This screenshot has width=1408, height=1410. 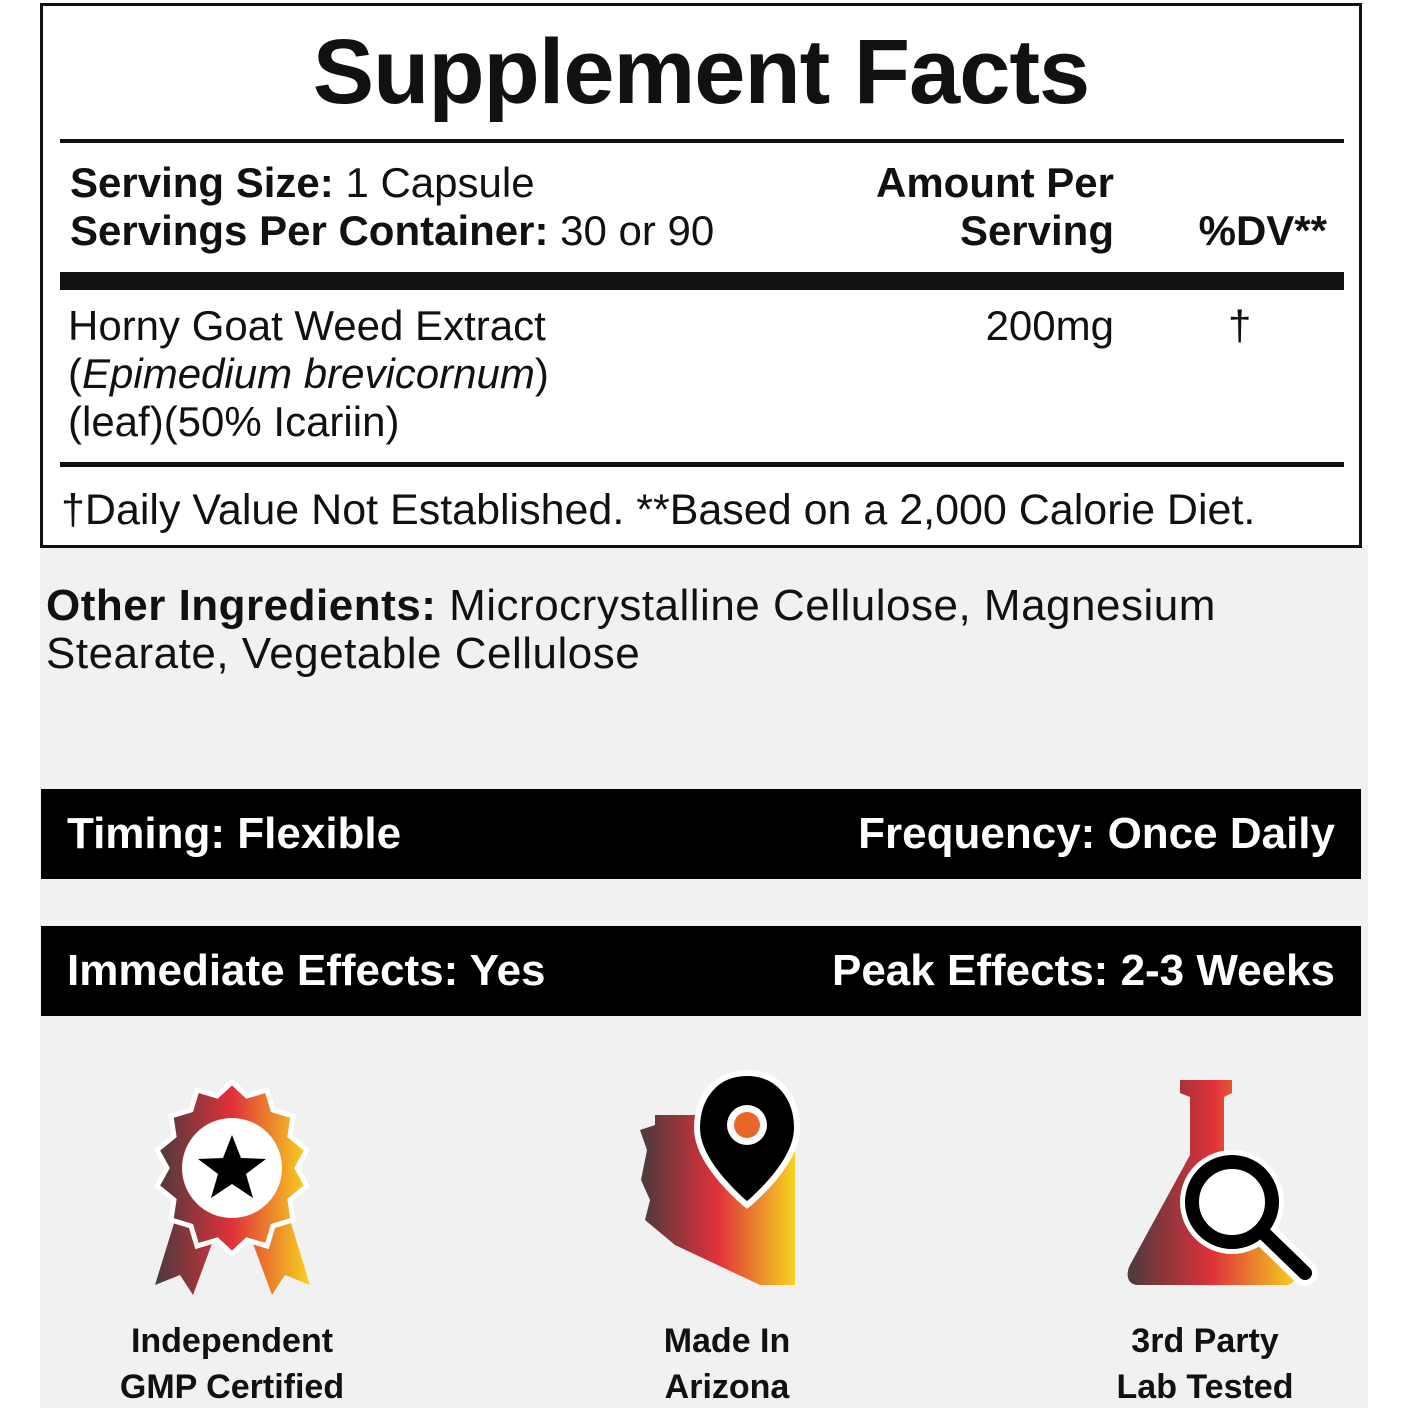 I want to click on ingredient-amount: 200mg, so click(x=1049, y=325).